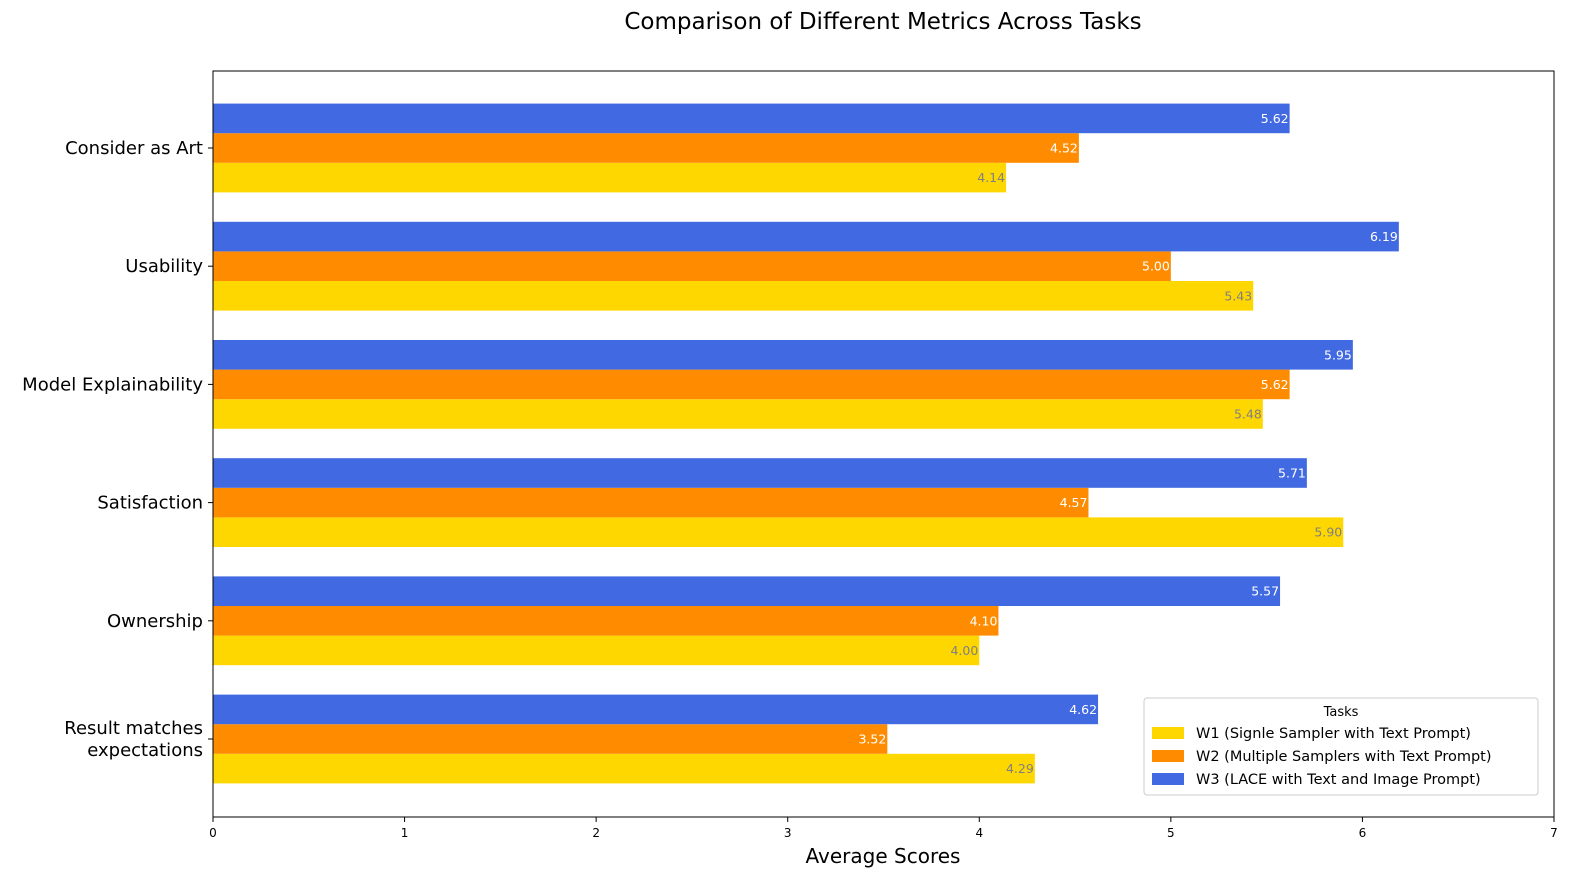 This screenshot has height=890, width=1590. Describe the element at coordinates (1328, 532) in the screenshot. I see `bar-value-label: 5.90` at that location.